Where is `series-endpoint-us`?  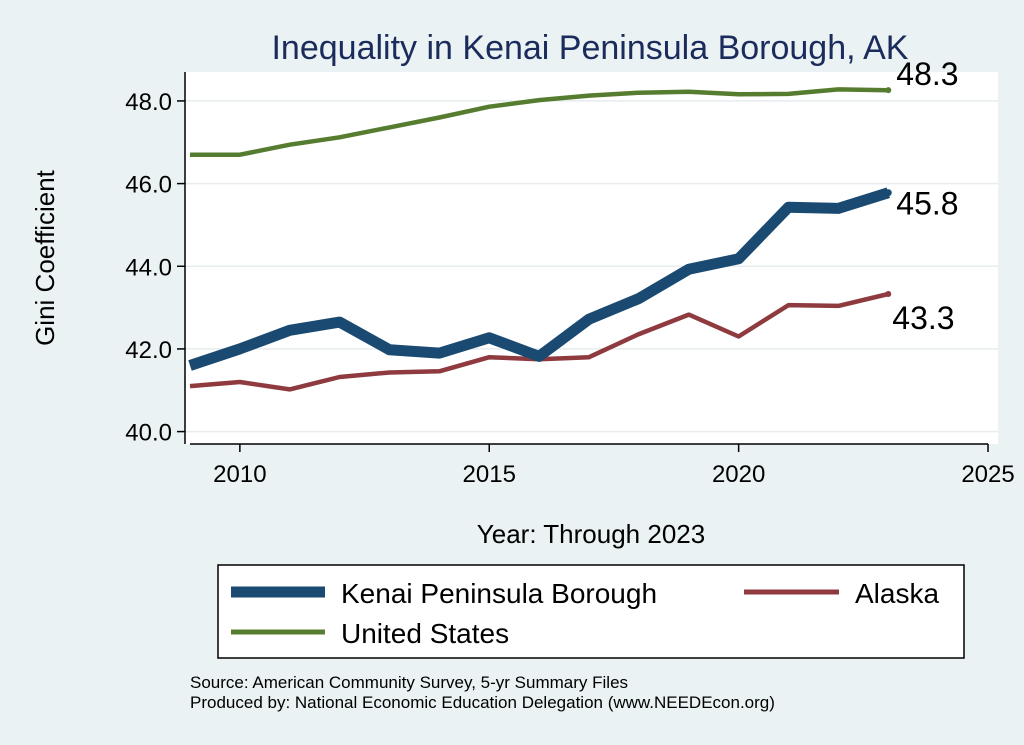
series-endpoint-us is located at coordinates (888, 90).